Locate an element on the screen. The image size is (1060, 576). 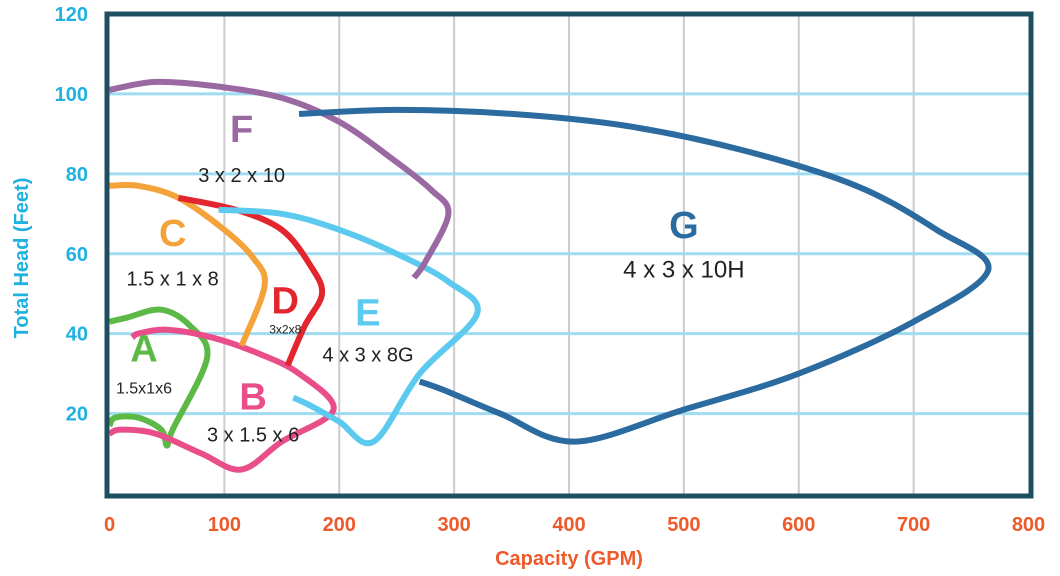
x-tick-label: 400 is located at coordinates (568, 525).